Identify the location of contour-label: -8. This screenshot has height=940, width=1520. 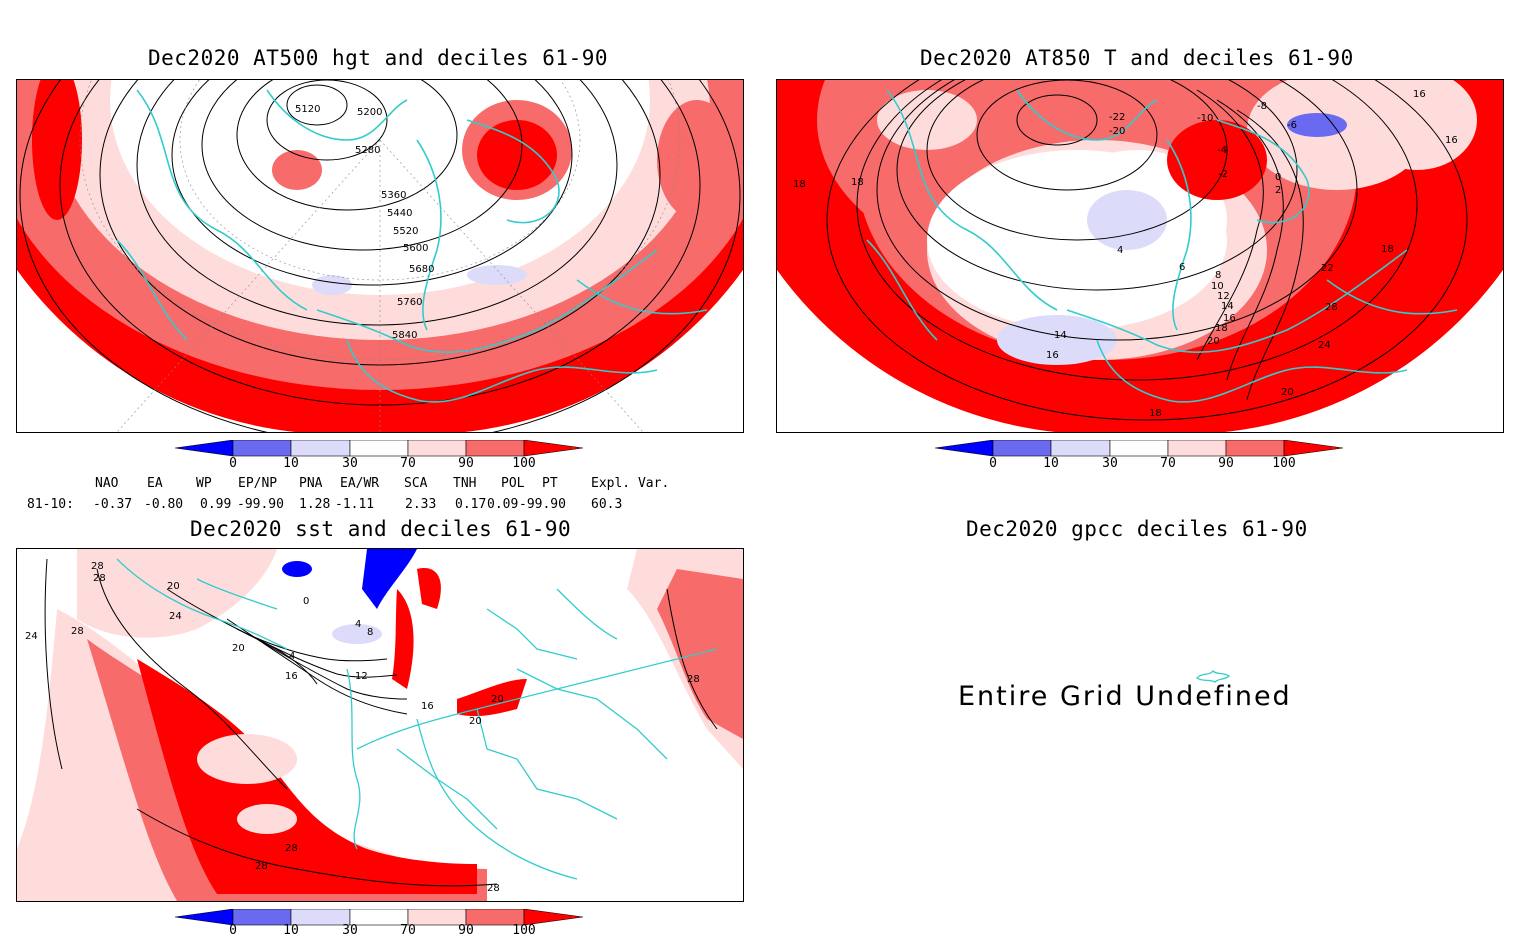
(1262, 106).